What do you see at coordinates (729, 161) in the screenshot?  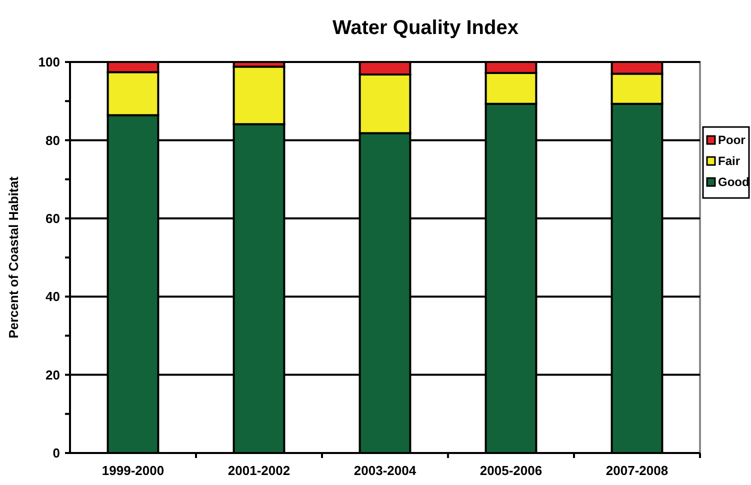 I see `legend-label: Fair` at bounding box center [729, 161].